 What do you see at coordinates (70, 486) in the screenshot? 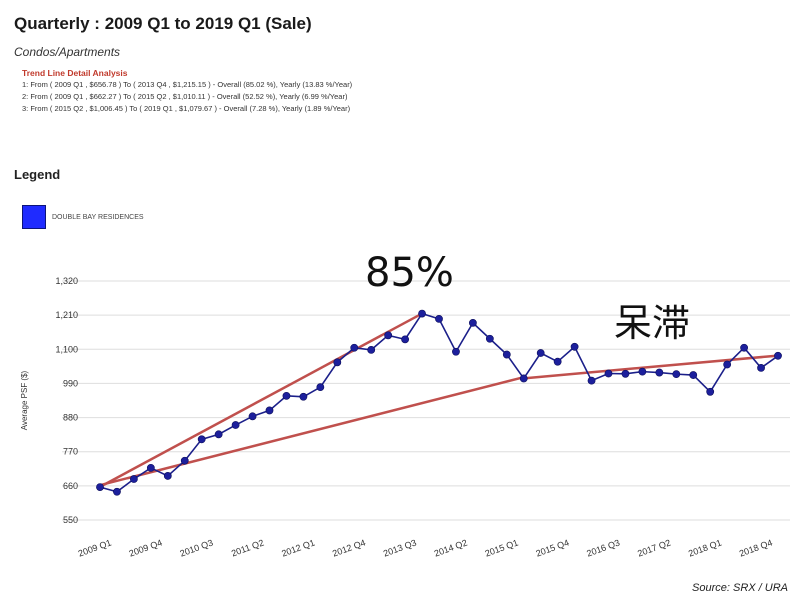
I see `y-tick-label: 660` at bounding box center [70, 486].